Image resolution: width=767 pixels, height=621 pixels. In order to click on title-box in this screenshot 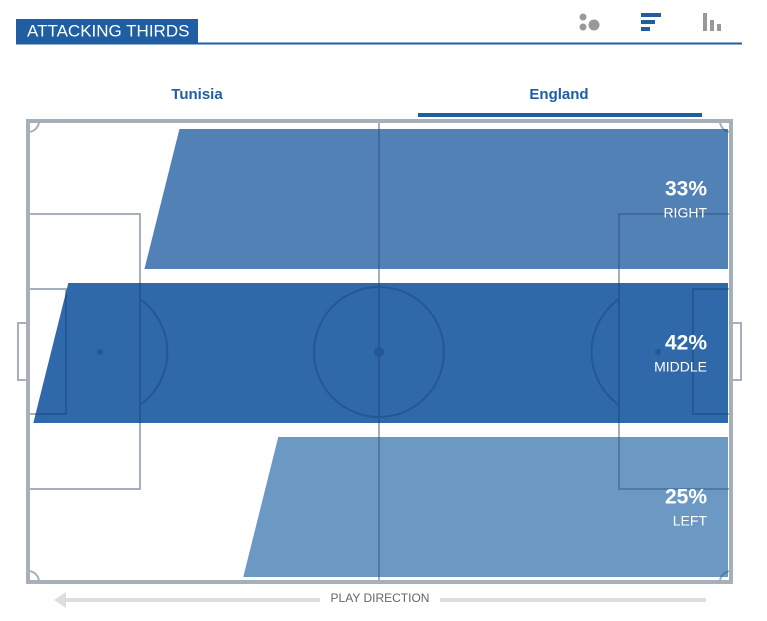, I will do `click(107, 31)`.